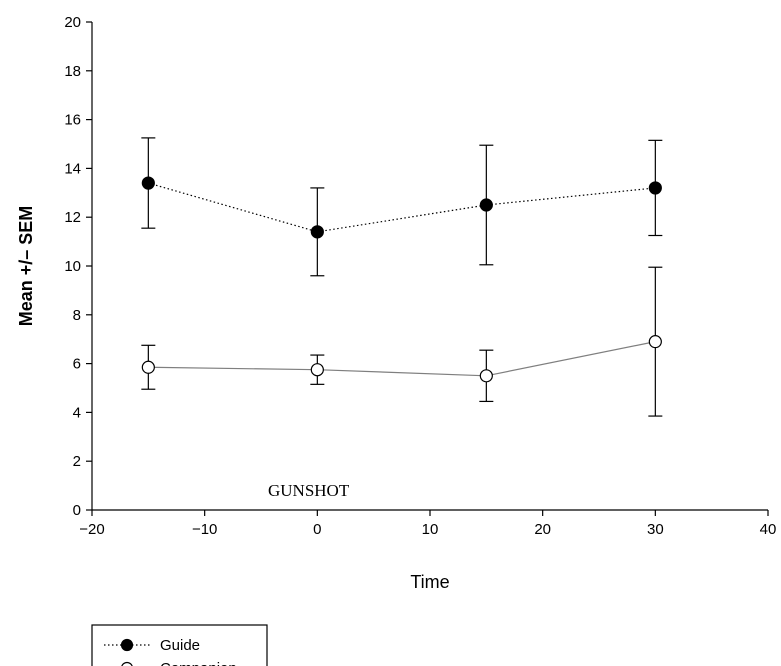  What do you see at coordinates (72, 120) in the screenshot?
I see `y-tick-label: 16` at bounding box center [72, 120].